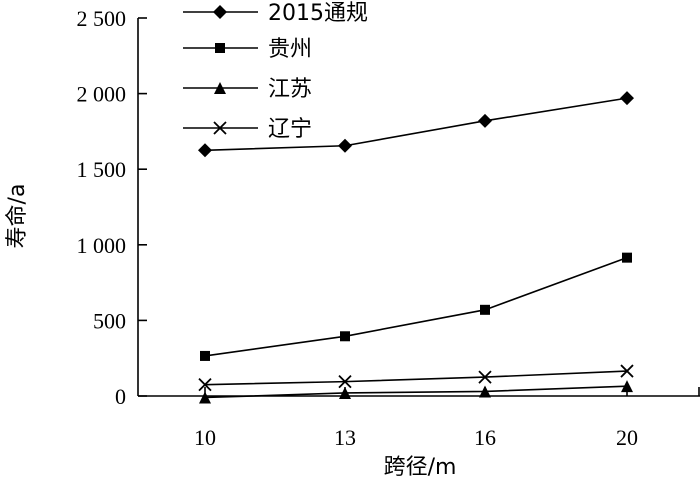 Image resolution: width=700 pixels, height=483 pixels. Describe the element at coordinates (102, 169) in the screenshot. I see `y-tick-label: 1 500` at that location.